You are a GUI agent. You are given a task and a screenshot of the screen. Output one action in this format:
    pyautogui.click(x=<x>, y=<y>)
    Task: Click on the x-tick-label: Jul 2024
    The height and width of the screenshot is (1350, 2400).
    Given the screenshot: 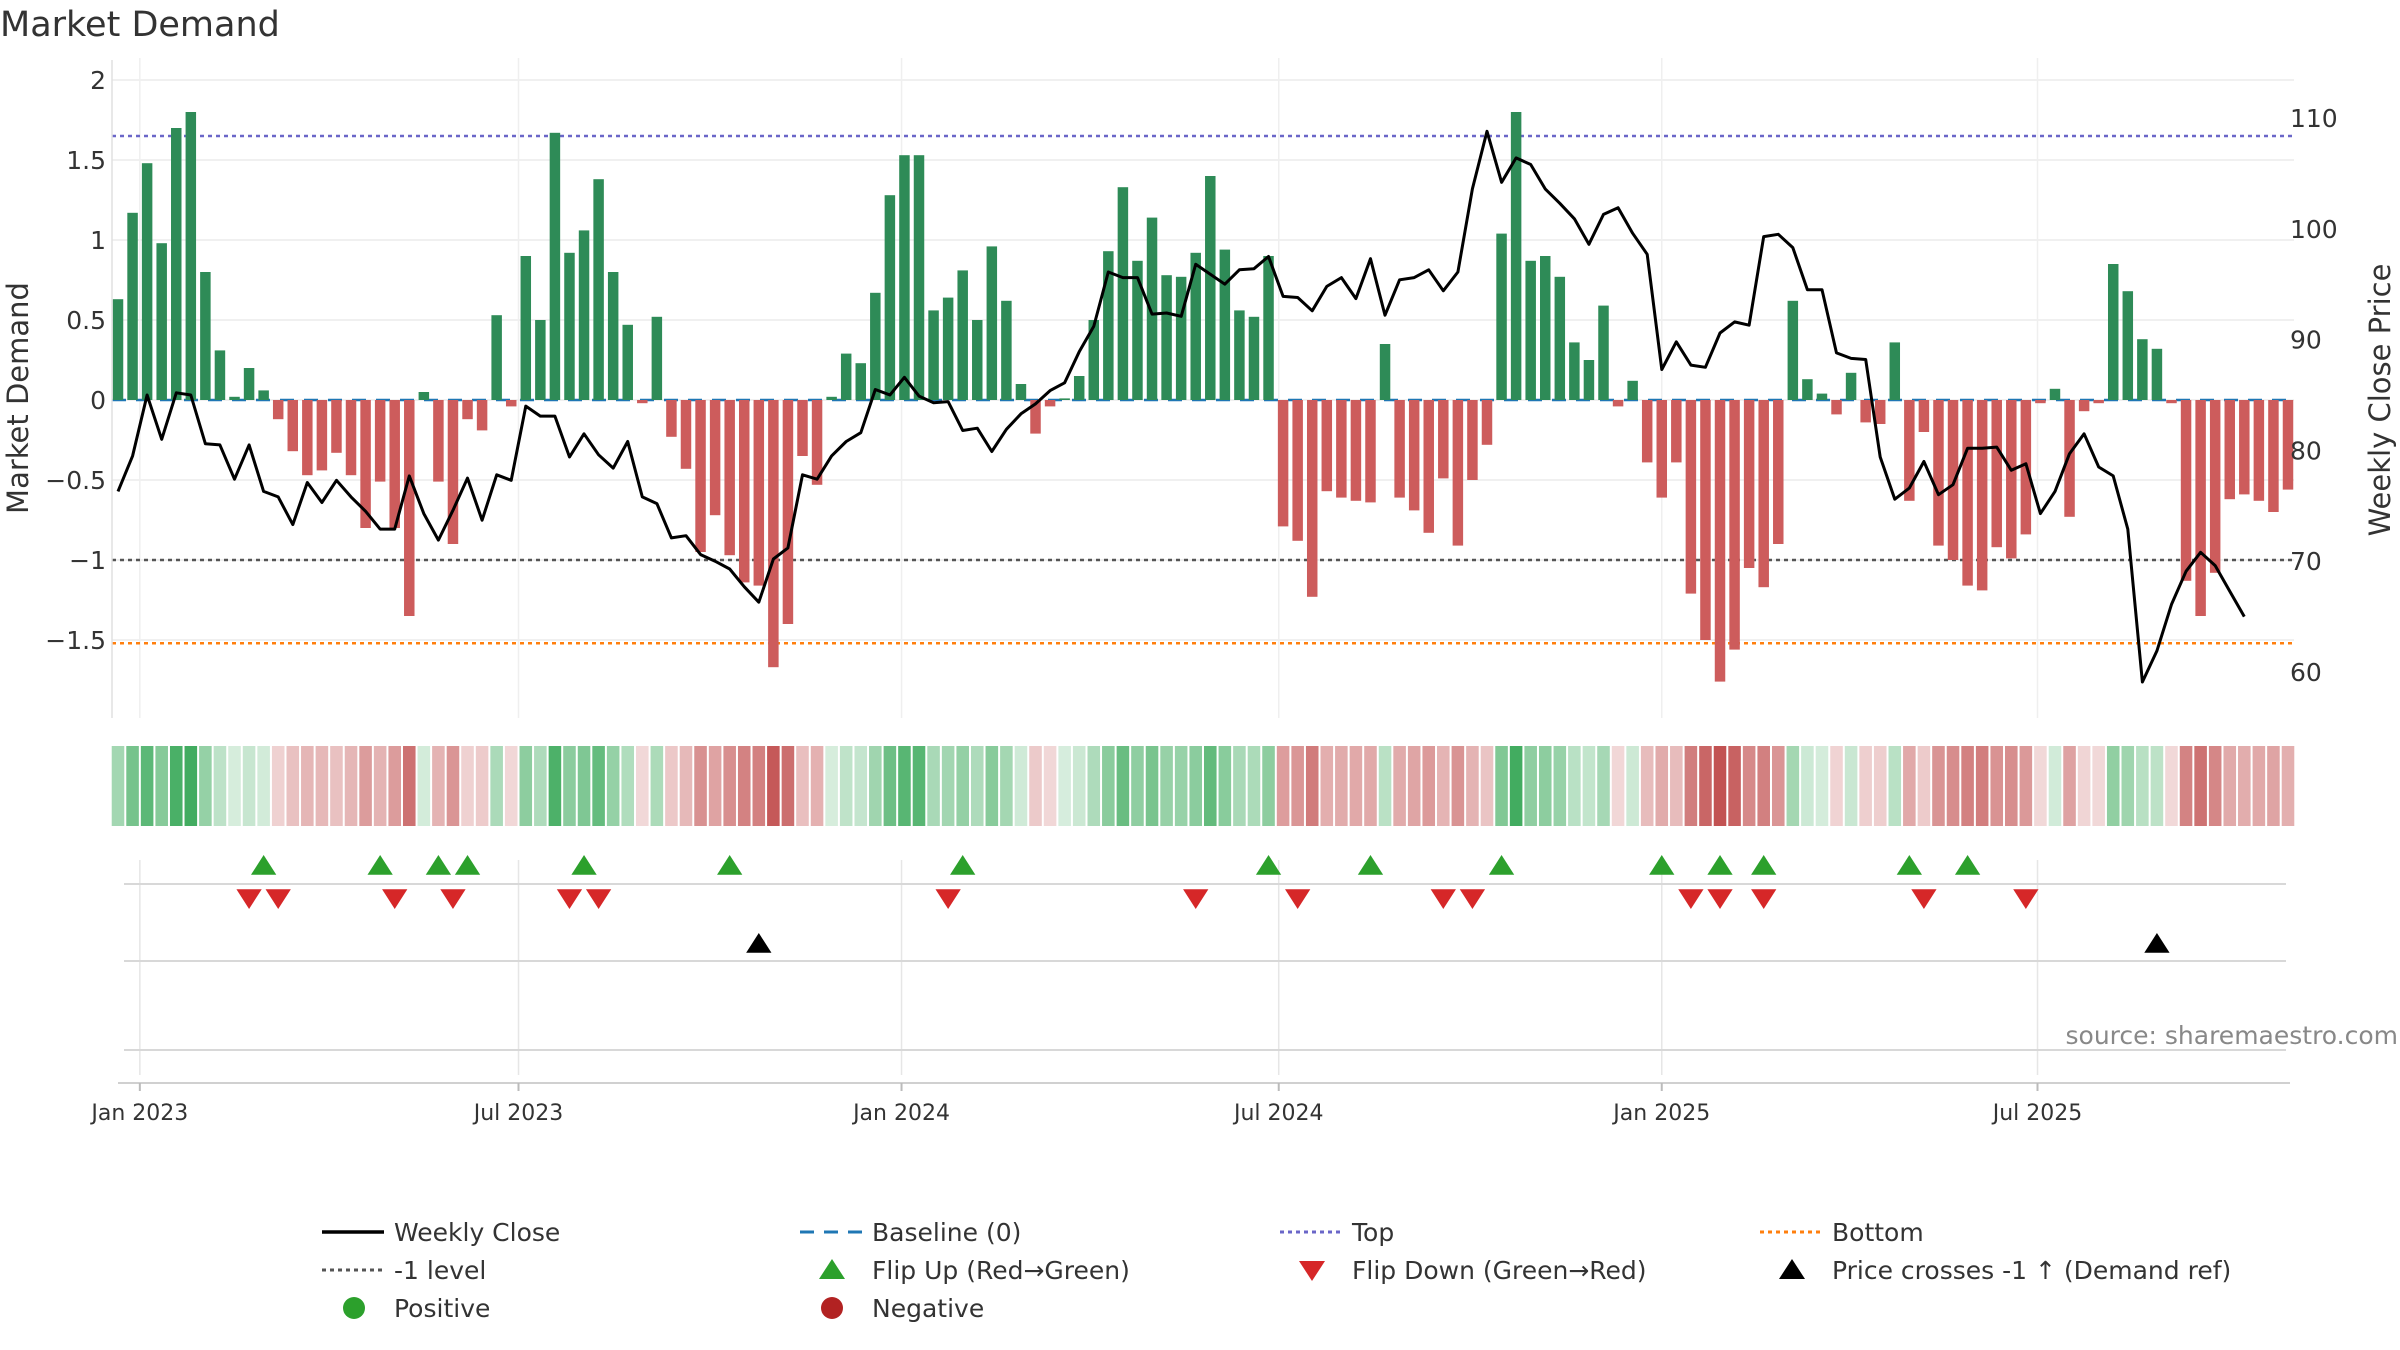 What is the action you would take?
    pyautogui.click(x=1278, y=1113)
    